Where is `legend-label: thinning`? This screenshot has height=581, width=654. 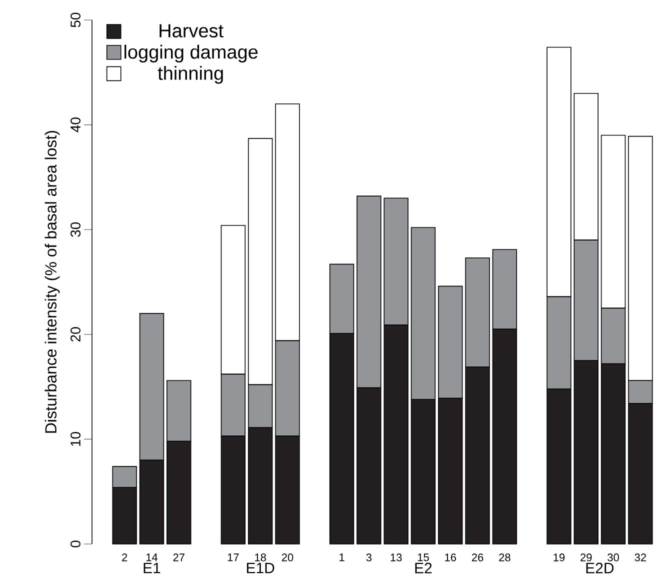 legend-label: thinning is located at coordinates (190, 75).